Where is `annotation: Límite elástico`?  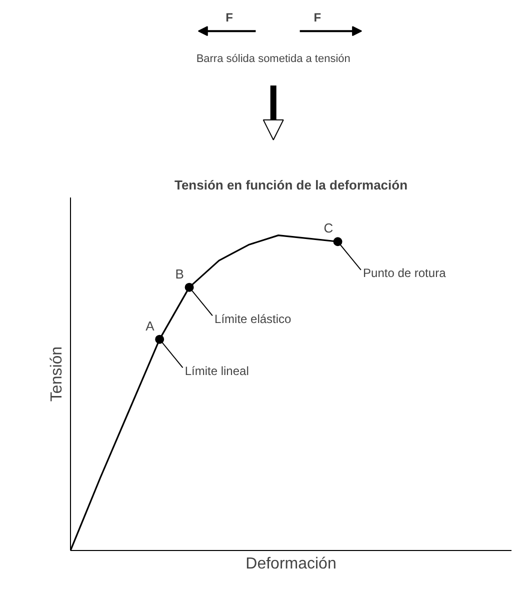
annotation: Límite elástico is located at coordinates (253, 319).